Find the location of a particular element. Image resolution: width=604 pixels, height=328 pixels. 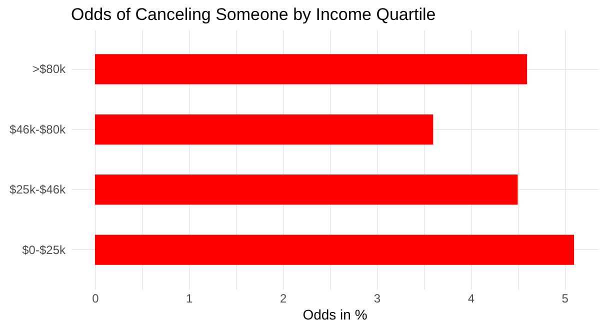

x-tick-label: 5 is located at coordinates (565, 299).